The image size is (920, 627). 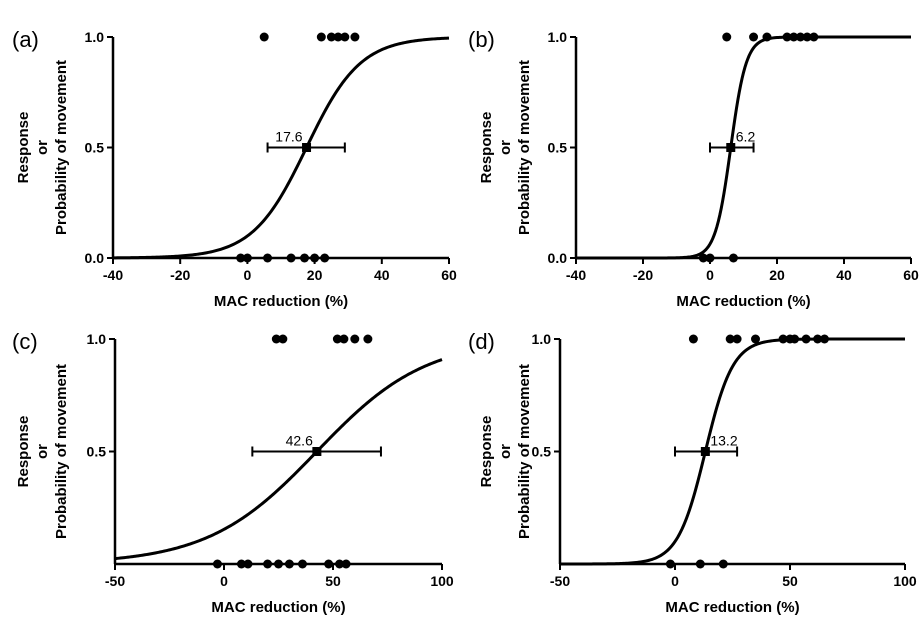 I want to click on y-tick-label: 0.0, so click(x=558, y=258).